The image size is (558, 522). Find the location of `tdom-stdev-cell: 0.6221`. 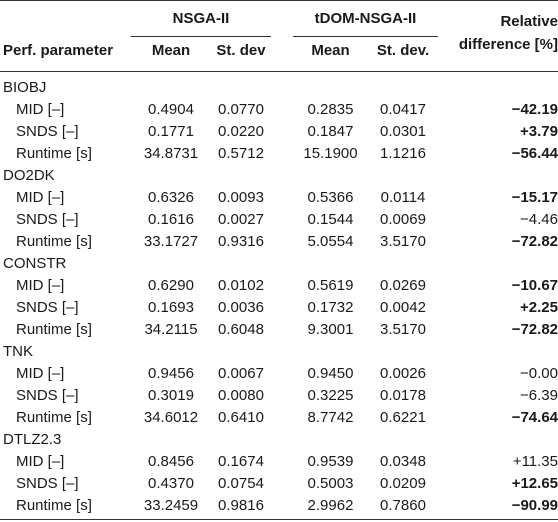

tdom-stdev-cell: 0.6221 is located at coordinates (403, 417).